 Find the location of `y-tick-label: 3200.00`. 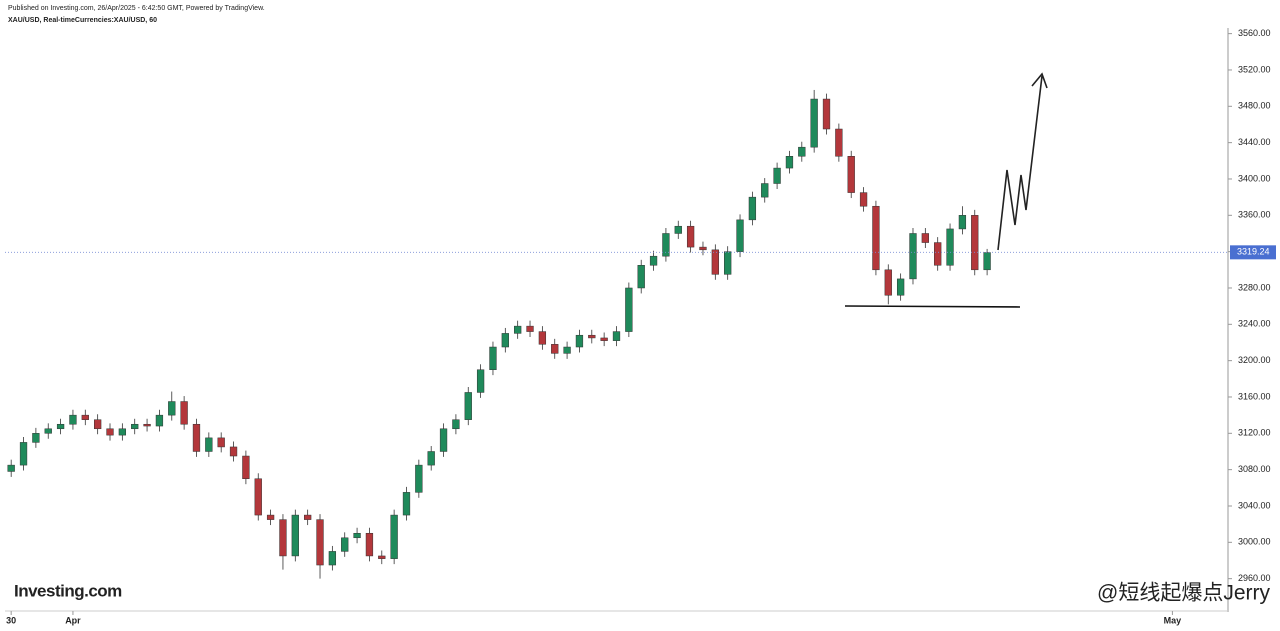

y-tick-label: 3200.00 is located at coordinates (1254, 360).